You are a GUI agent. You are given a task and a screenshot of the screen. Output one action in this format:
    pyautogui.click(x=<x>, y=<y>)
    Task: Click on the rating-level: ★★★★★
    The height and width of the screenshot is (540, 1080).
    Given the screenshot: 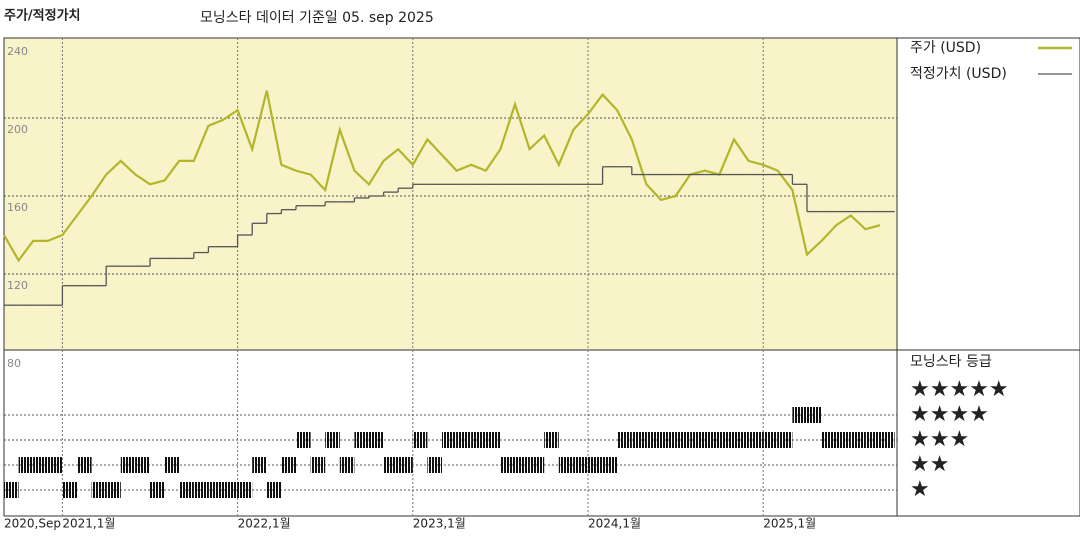 What is the action you would take?
    pyautogui.click(x=959, y=389)
    